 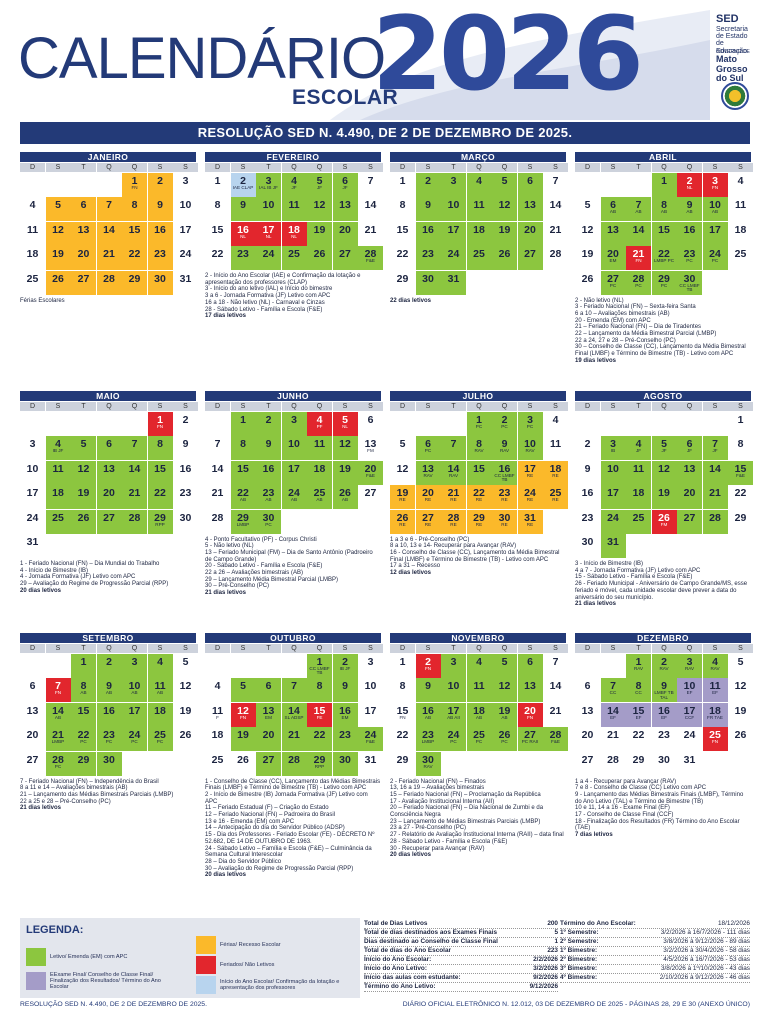 What do you see at coordinates (402, 258) in the screenshot?
I see `day-cell: 22` at bounding box center [402, 258].